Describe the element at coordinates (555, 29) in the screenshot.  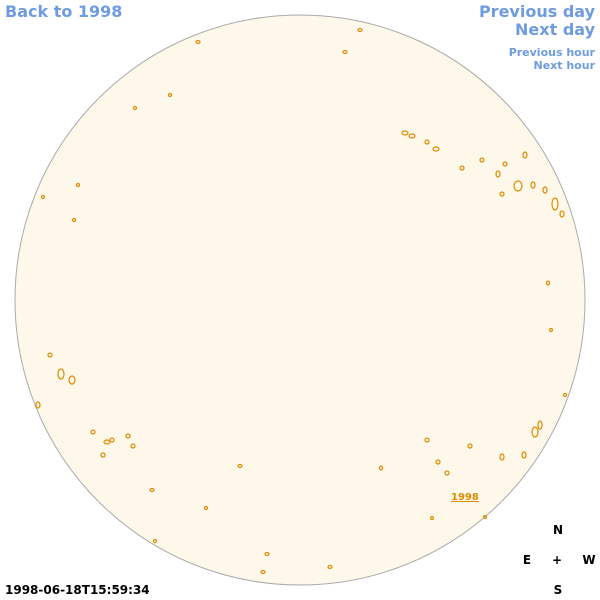
I see `next-day-link: Next day` at that location.